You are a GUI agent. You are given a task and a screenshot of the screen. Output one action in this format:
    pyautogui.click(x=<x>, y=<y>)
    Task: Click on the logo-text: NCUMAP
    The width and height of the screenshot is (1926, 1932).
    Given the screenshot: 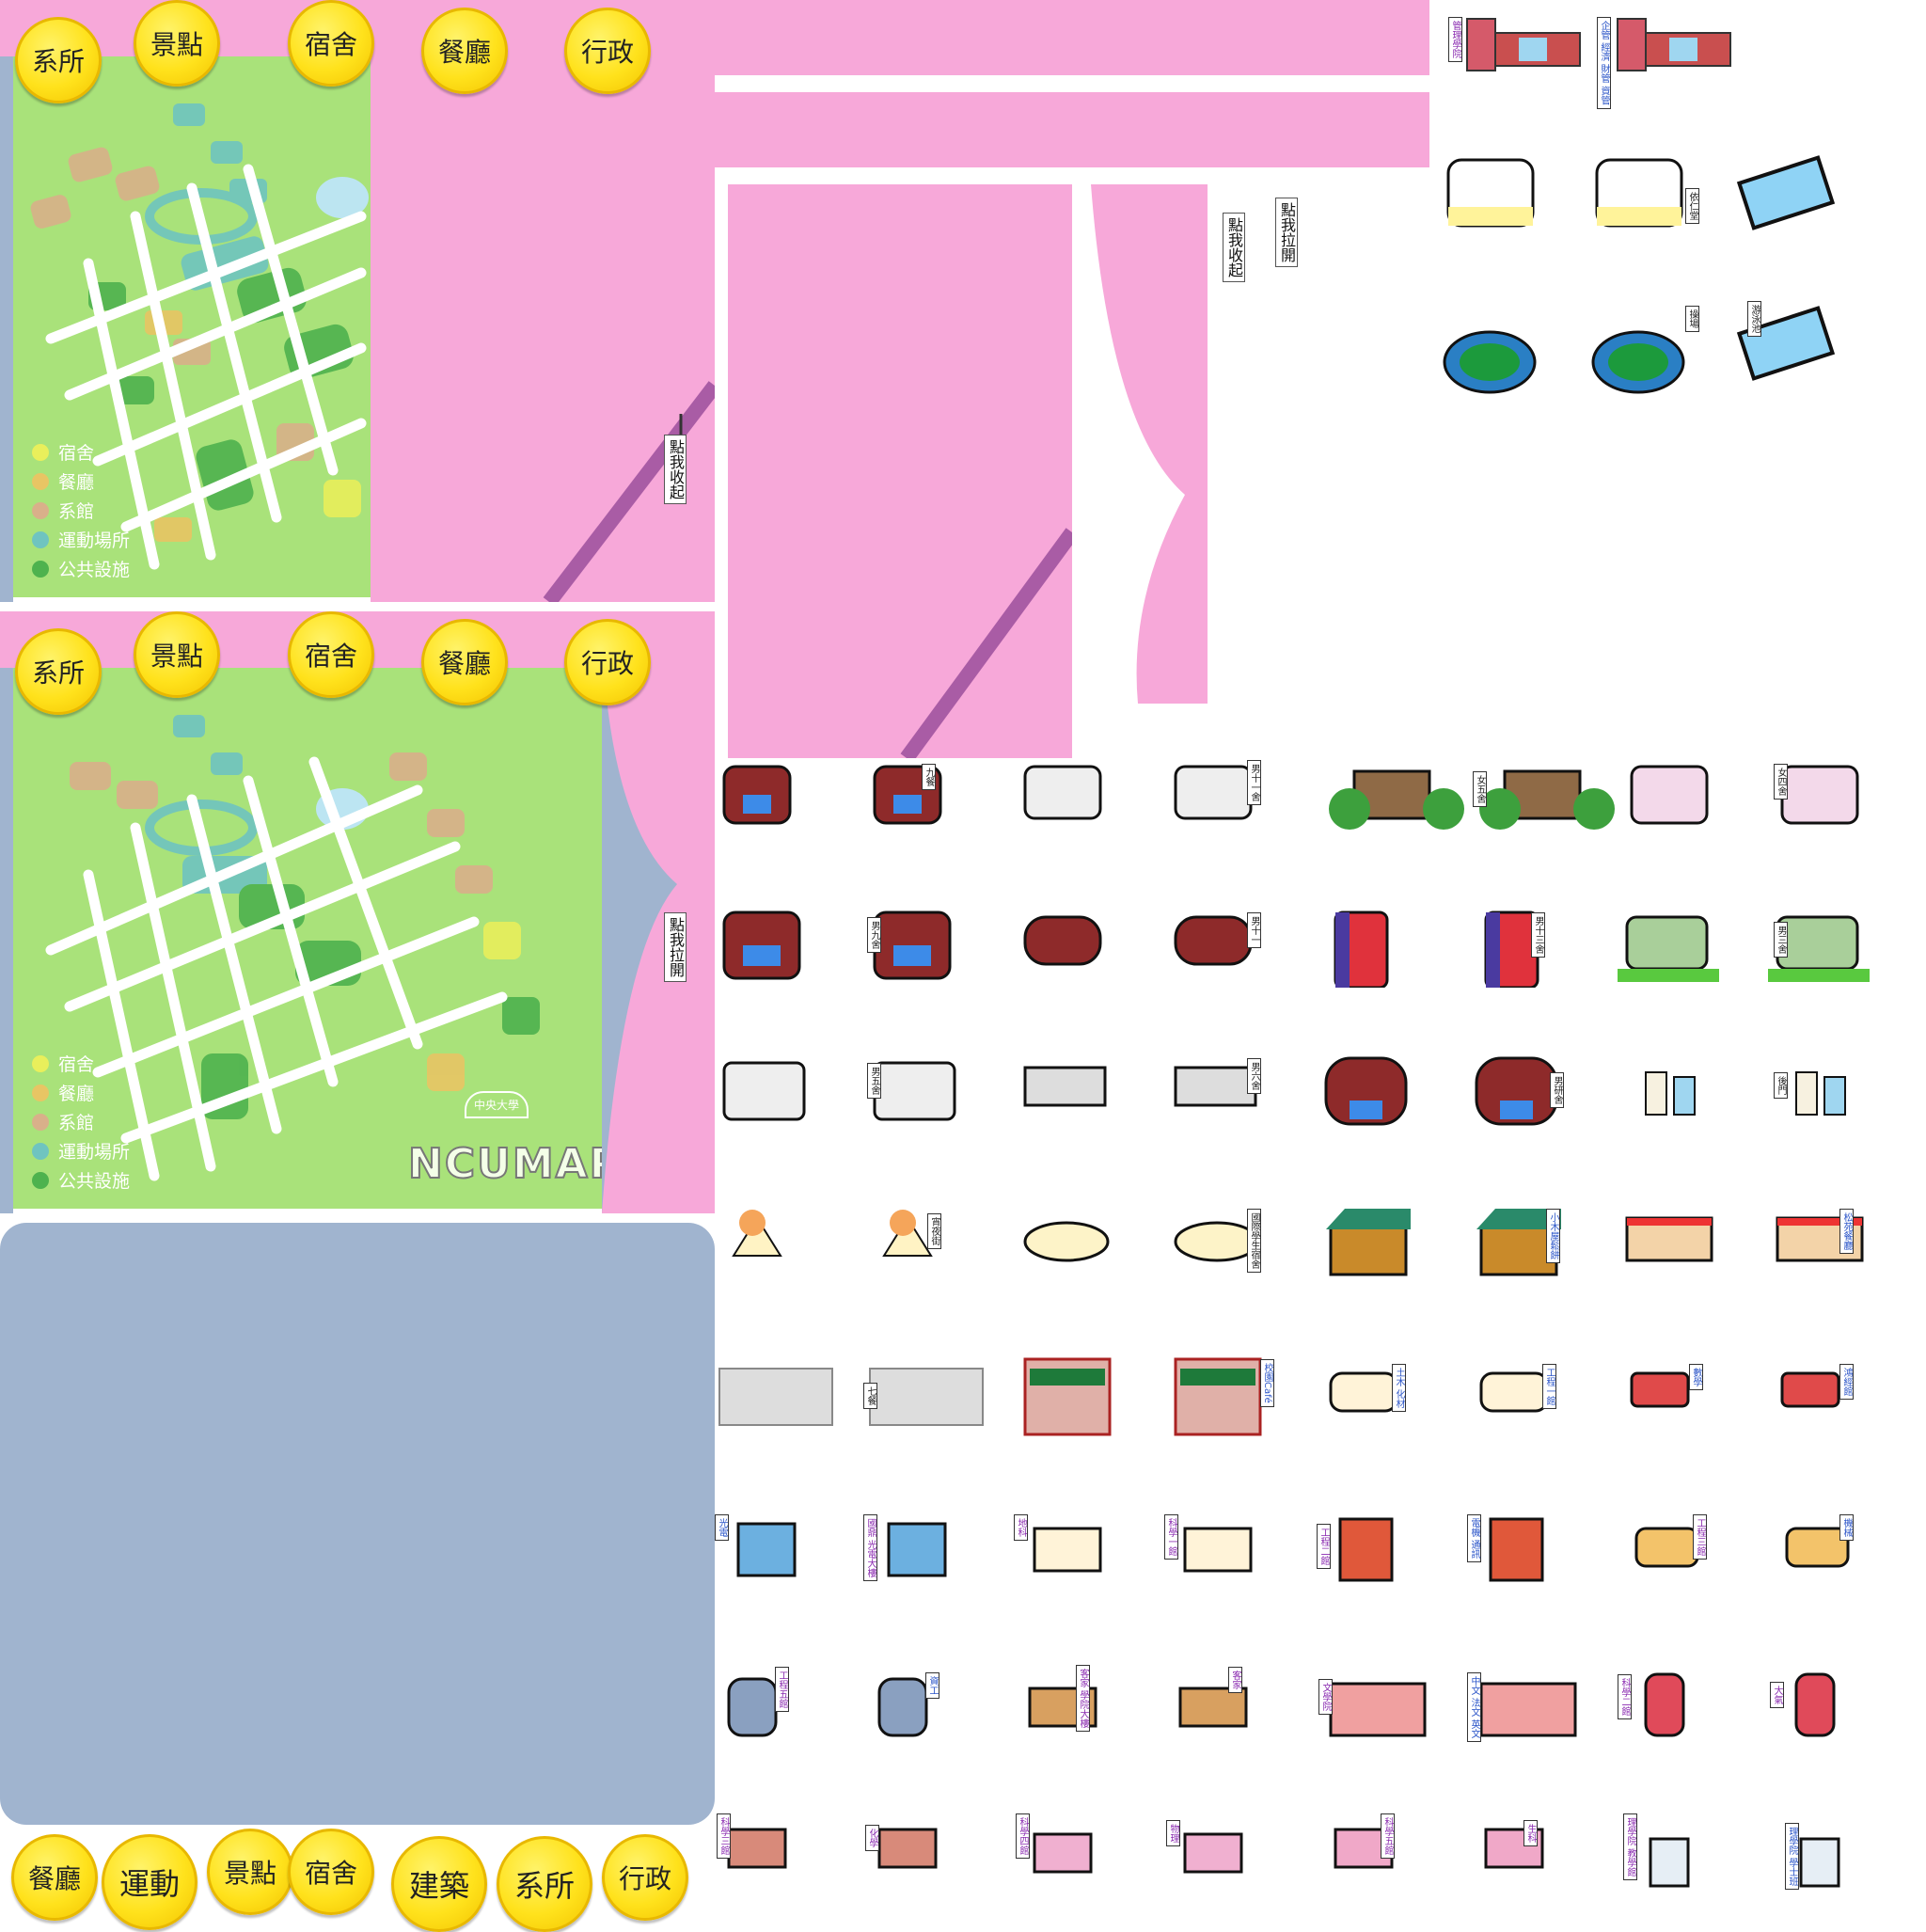 What is the action you would take?
    pyautogui.click(x=514, y=1164)
    